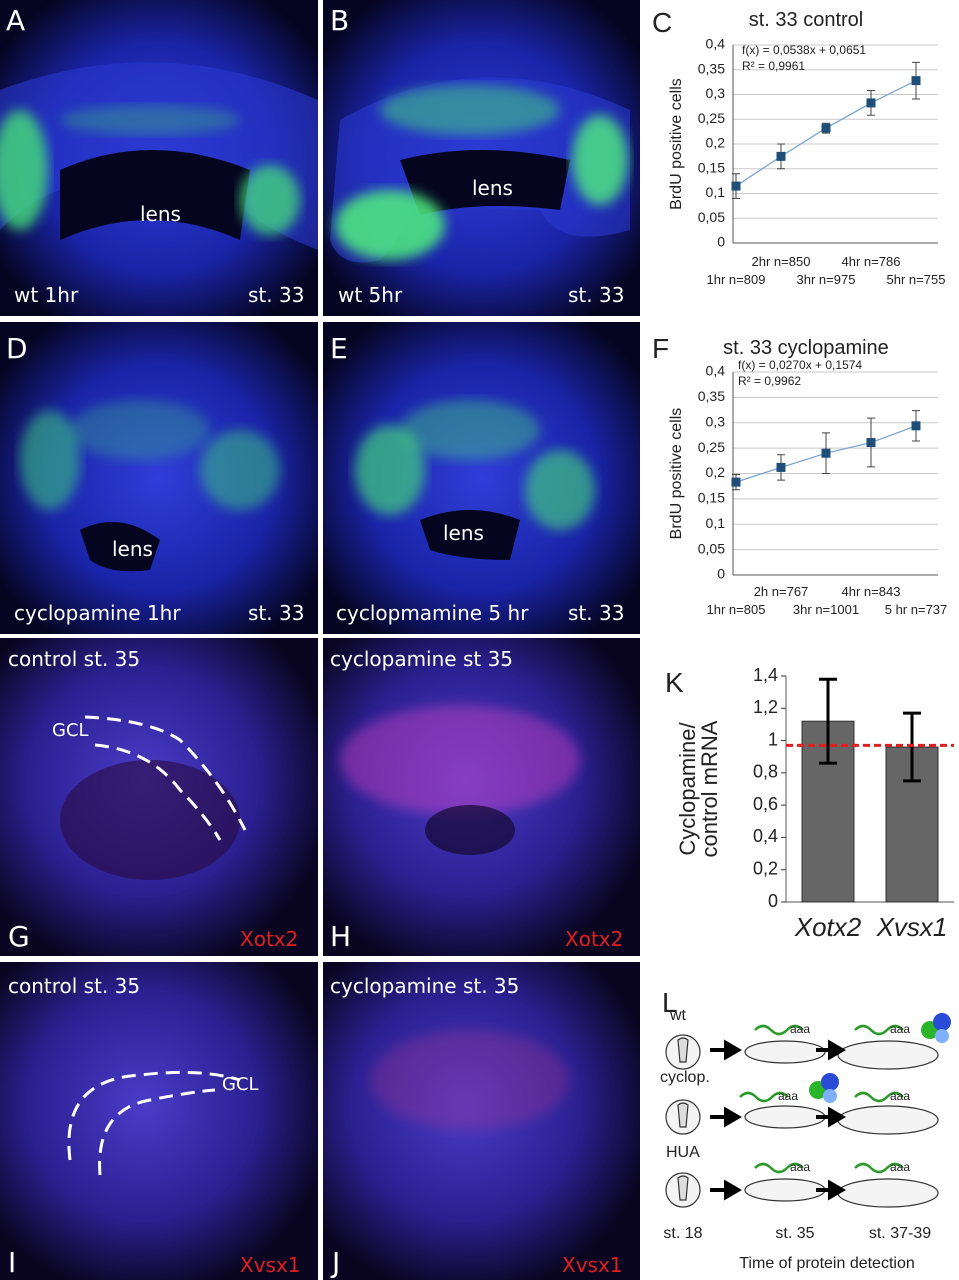 The width and height of the screenshot is (959, 1280). I want to click on y-tick-label: 0,35, so click(711, 68).